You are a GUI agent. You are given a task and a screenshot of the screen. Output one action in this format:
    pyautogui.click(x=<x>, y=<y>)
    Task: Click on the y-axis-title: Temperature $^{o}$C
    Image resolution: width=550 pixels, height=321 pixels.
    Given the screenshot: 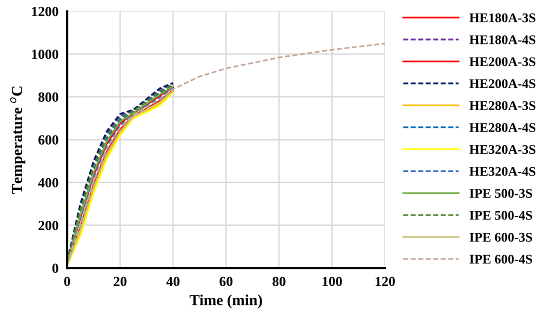 What is the action you would take?
    pyautogui.click(x=18, y=140)
    